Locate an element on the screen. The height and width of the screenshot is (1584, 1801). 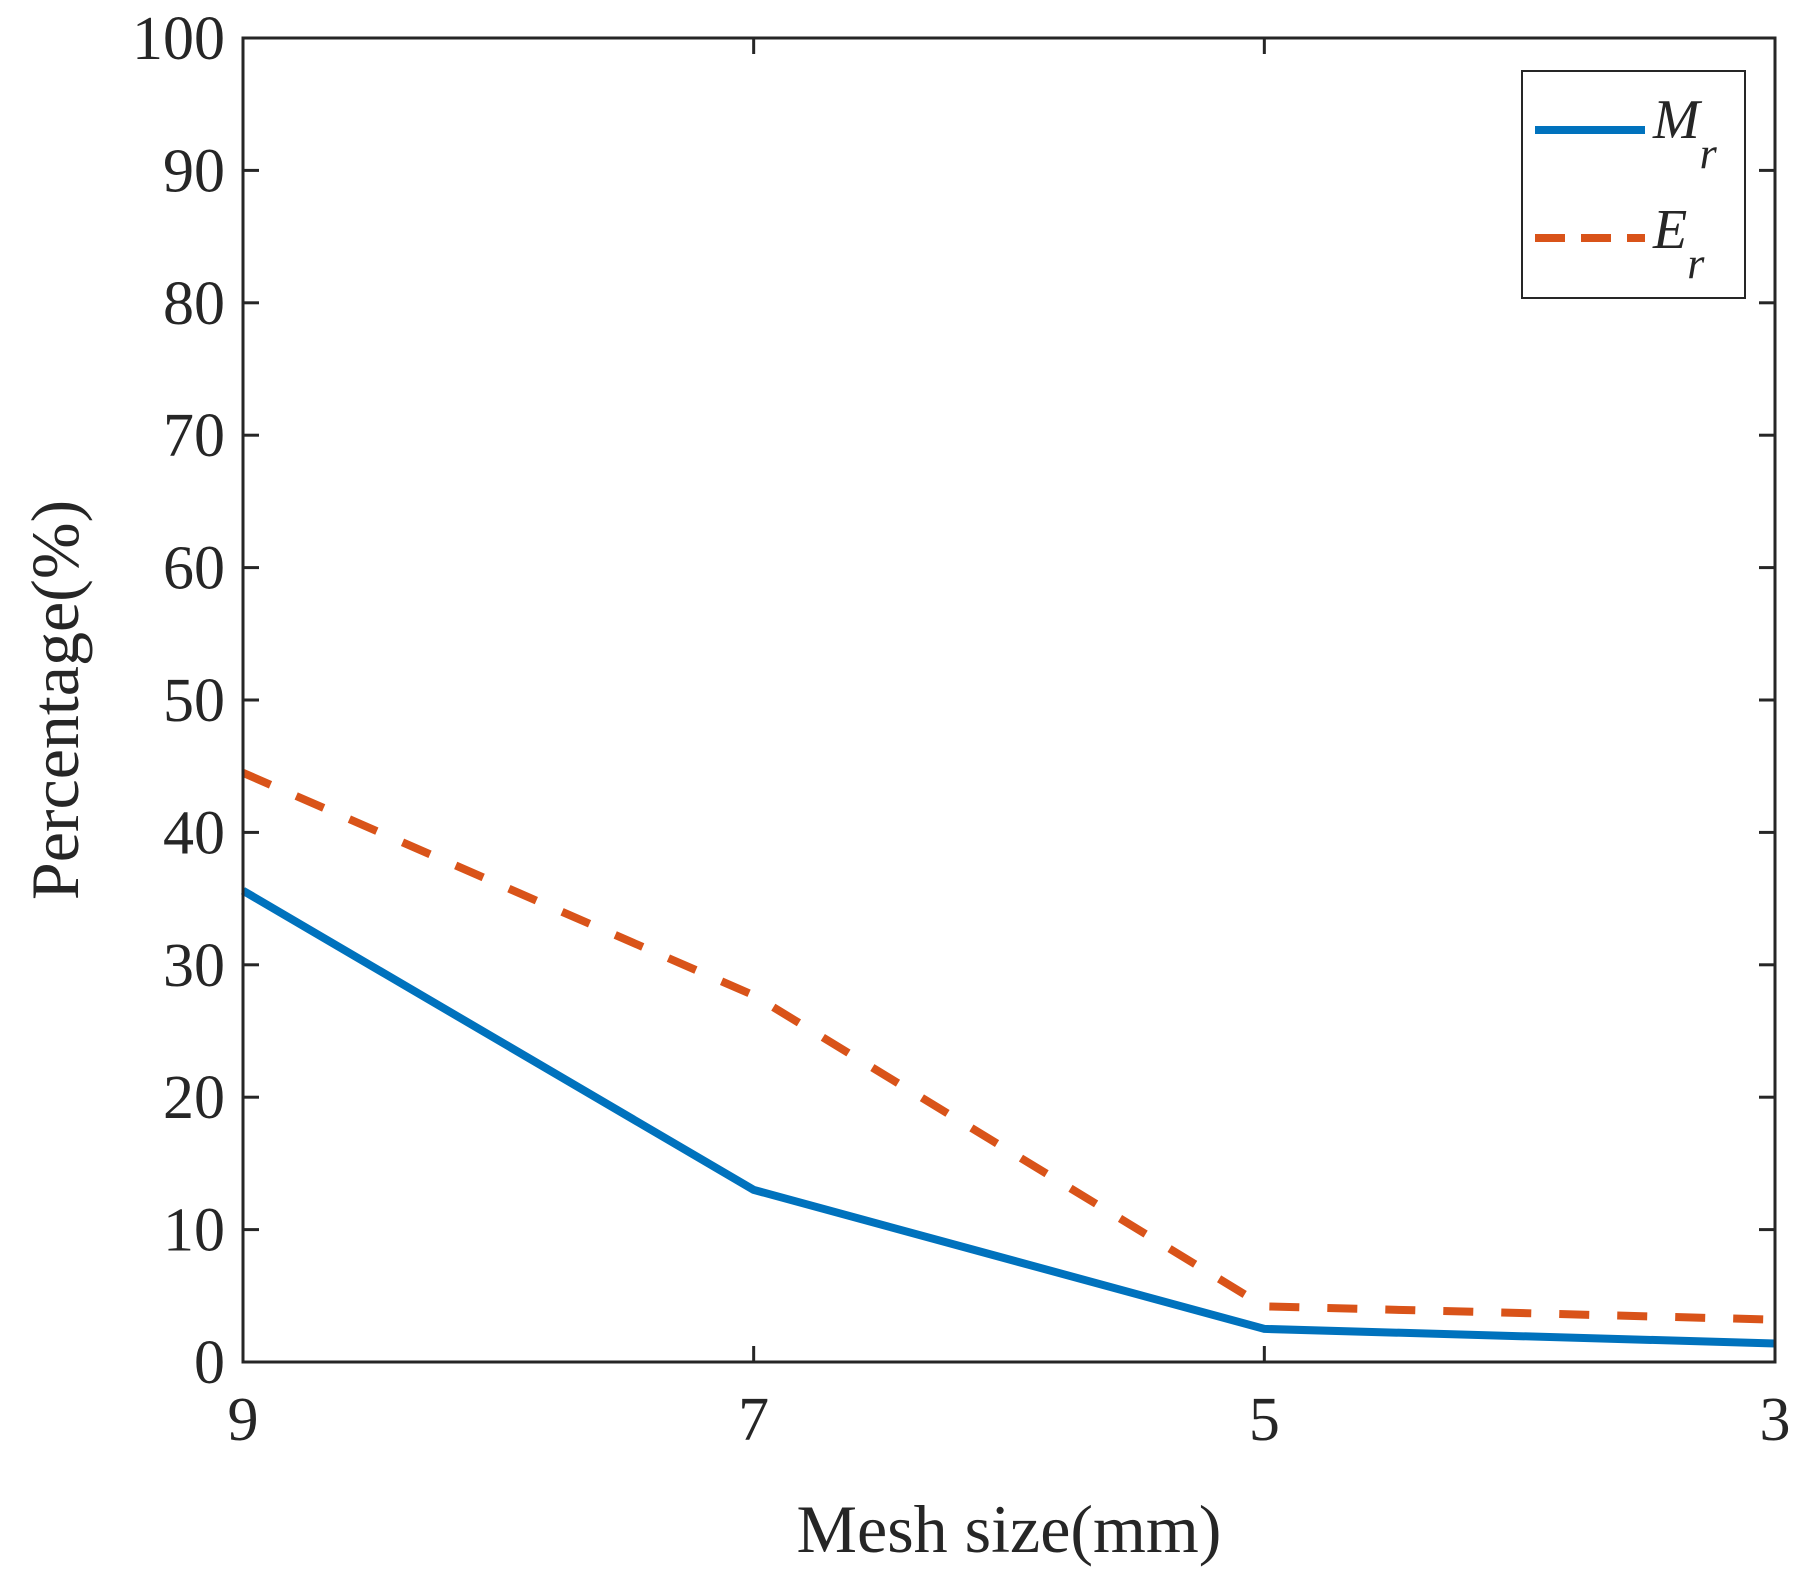
y-tick-label: 50 is located at coordinates (194, 701).